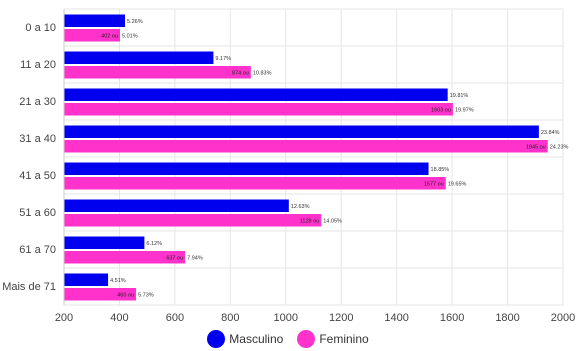  I want to click on bar-data-label: 1577 ou, so click(434, 184).